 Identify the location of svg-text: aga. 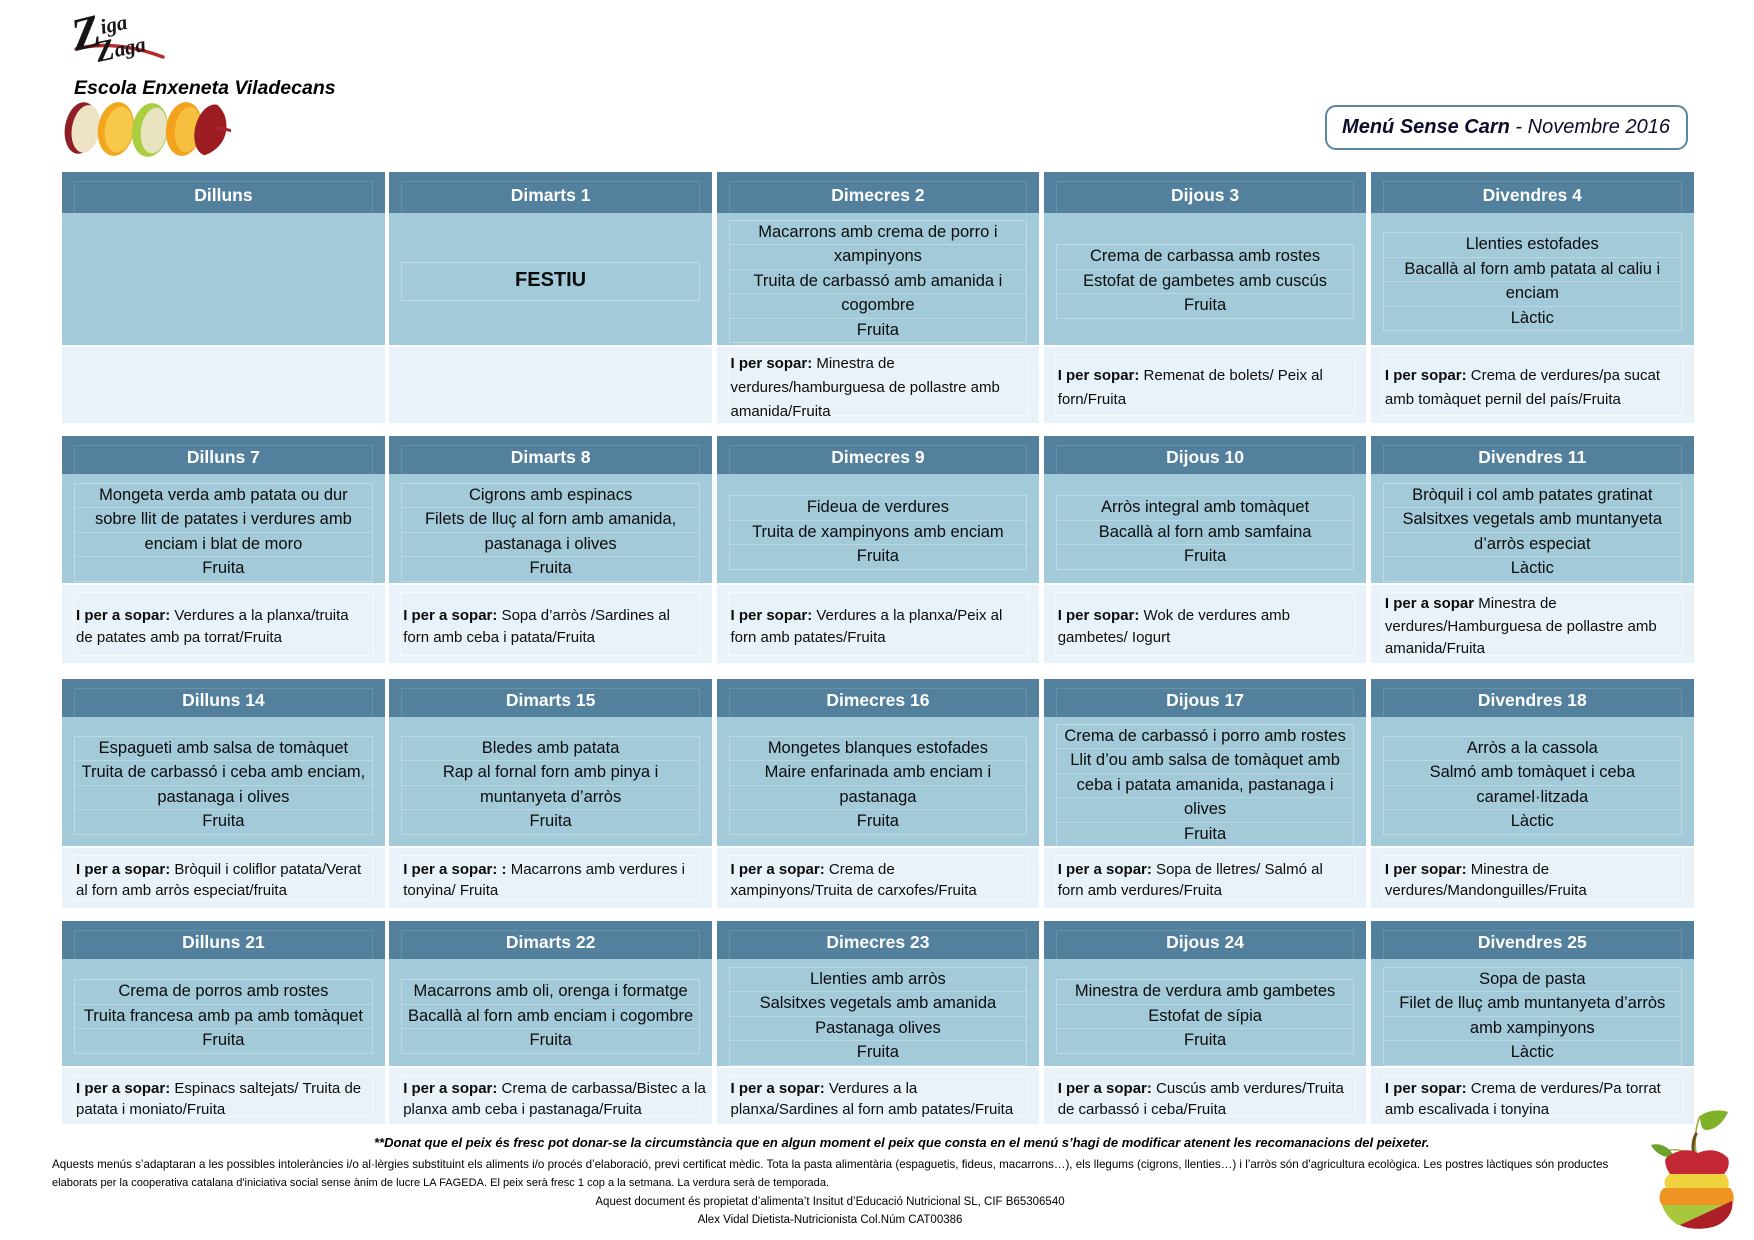
(130, 47).